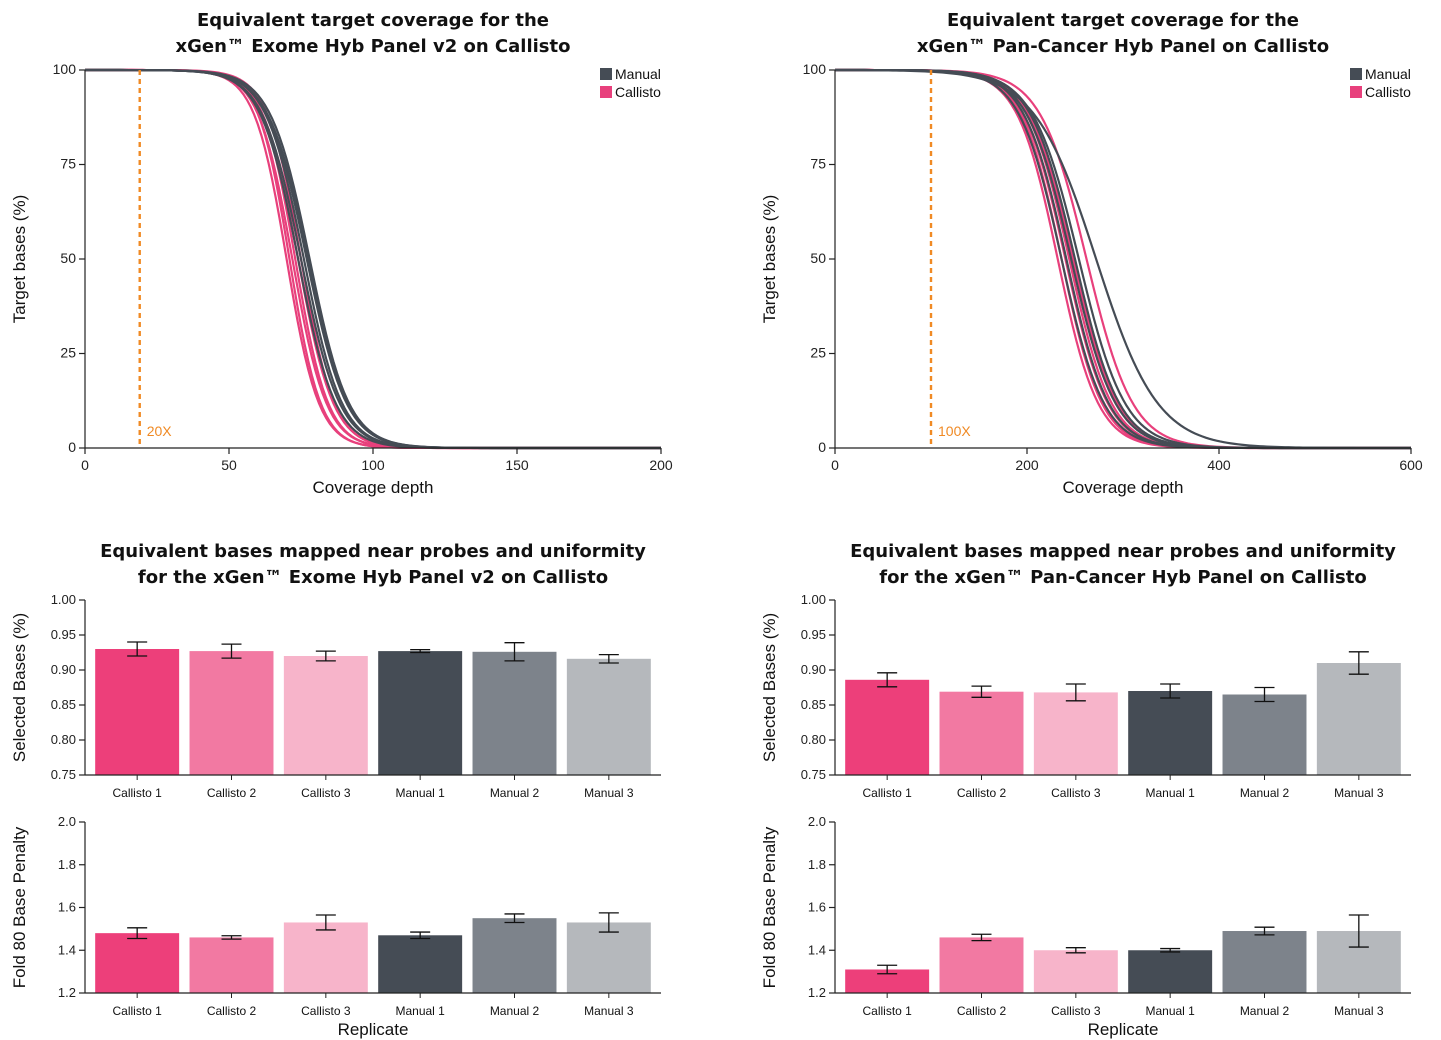 The height and width of the screenshot is (1040, 1441). What do you see at coordinates (373, 465) in the screenshot?
I see `x-tick-label: 100` at bounding box center [373, 465].